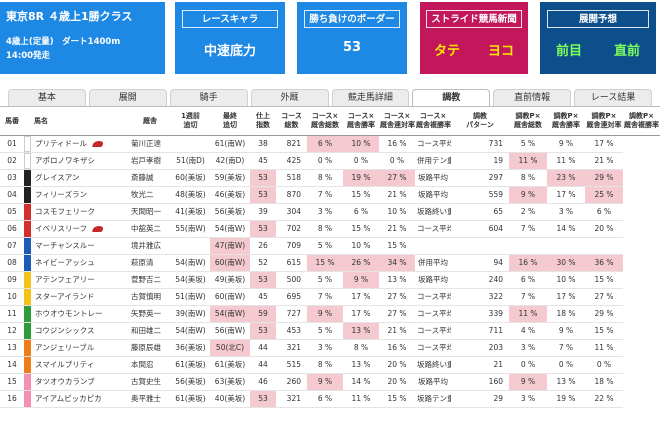 The height and width of the screenshot is (425, 660). Describe the element at coordinates (433, 246) in the screenshot. I see `cell-pat` at that location.